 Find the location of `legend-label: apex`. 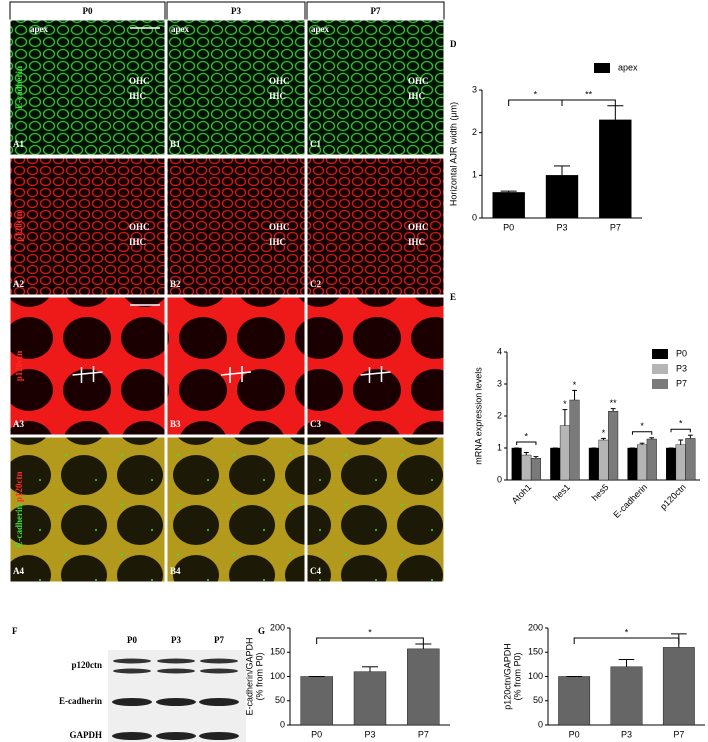

legend-label: apex is located at coordinates (628, 67).